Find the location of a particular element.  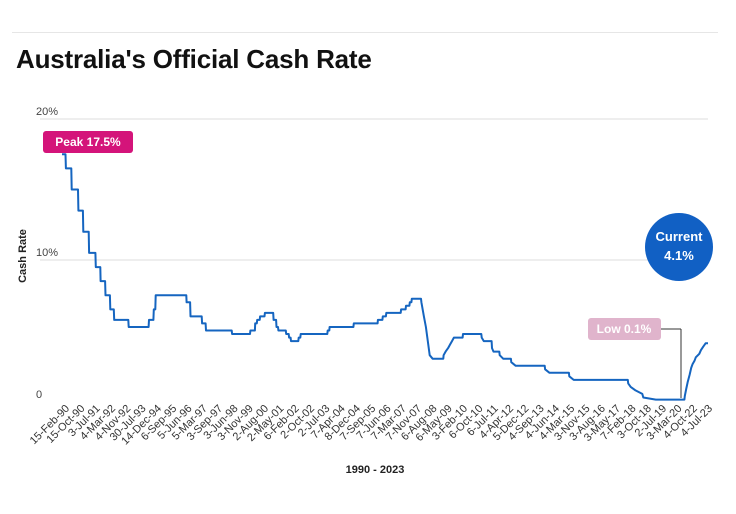

current-title: Current is located at coordinates (680, 236).